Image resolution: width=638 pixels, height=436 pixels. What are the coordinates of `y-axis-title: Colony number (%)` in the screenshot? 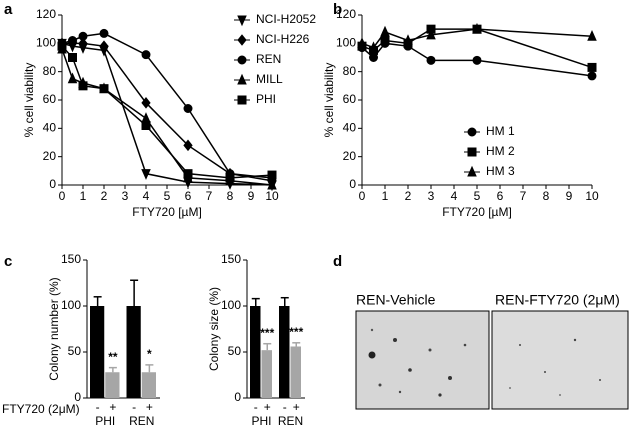 It's located at (54, 328).